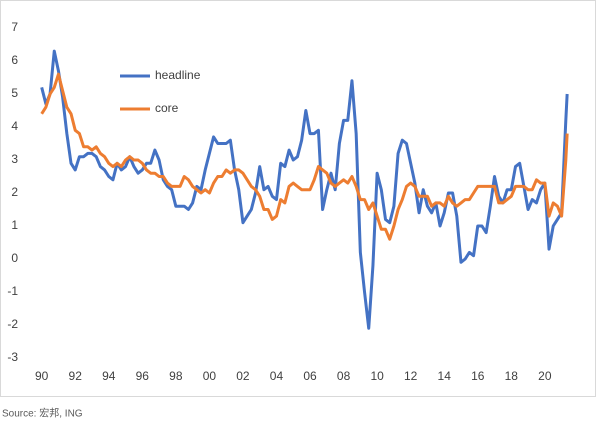 The image size is (596, 426). What do you see at coordinates (545, 376) in the screenshot?
I see `x-tick-label: 20` at bounding box center [545, 376].